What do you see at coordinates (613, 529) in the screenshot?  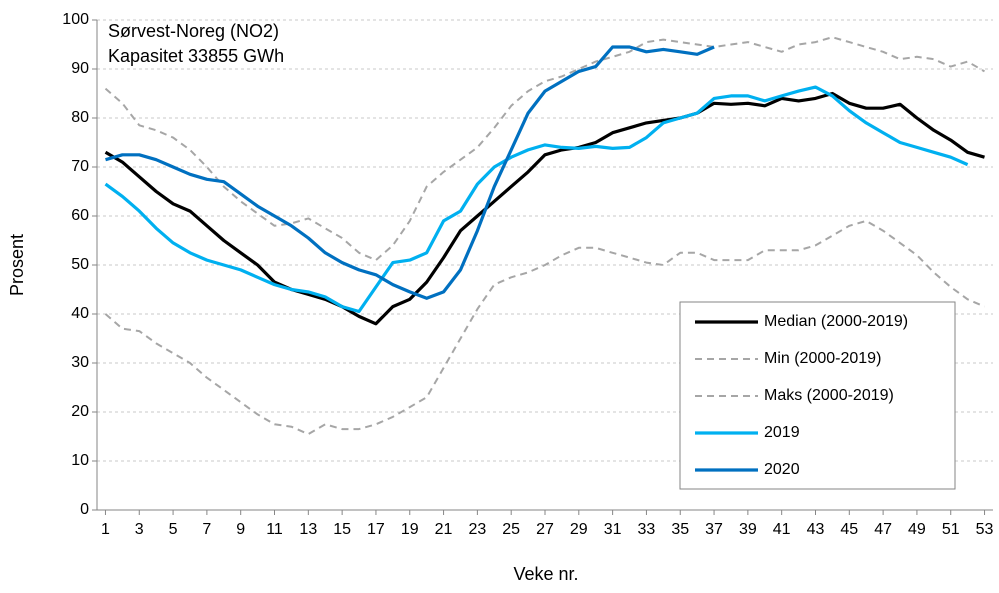 I see `x-tick-label: 31` at bounding box center [613, 529].